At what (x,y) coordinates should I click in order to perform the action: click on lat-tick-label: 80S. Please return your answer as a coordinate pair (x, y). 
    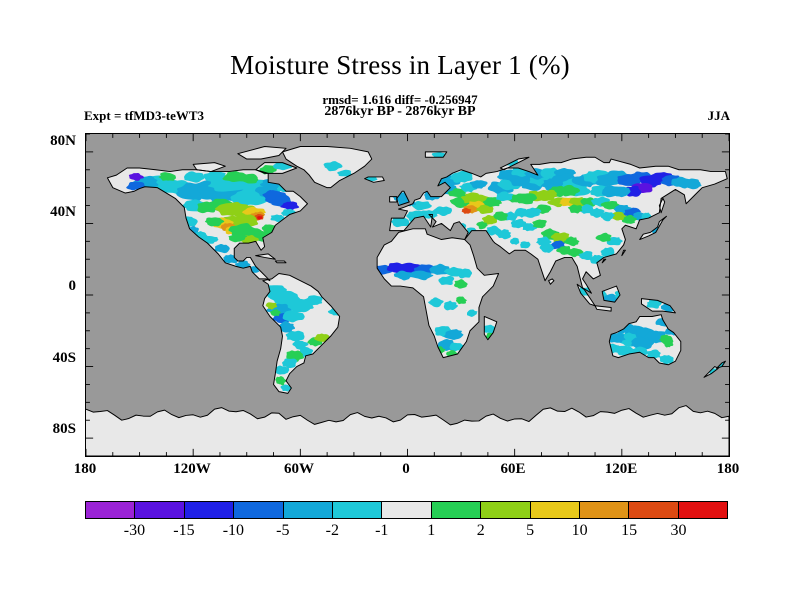
    Looking at the image, I should click on (64, 429).